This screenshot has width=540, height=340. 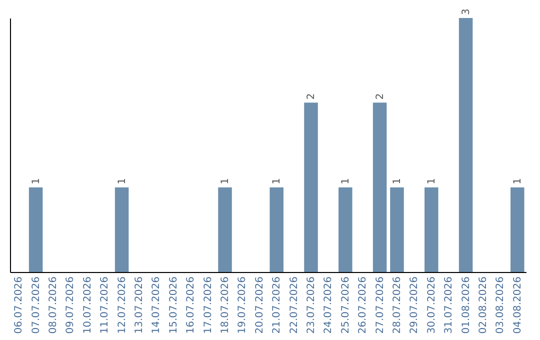 I want to click on x-tick-label: 27.07.2026, so click(x=380, y=305).